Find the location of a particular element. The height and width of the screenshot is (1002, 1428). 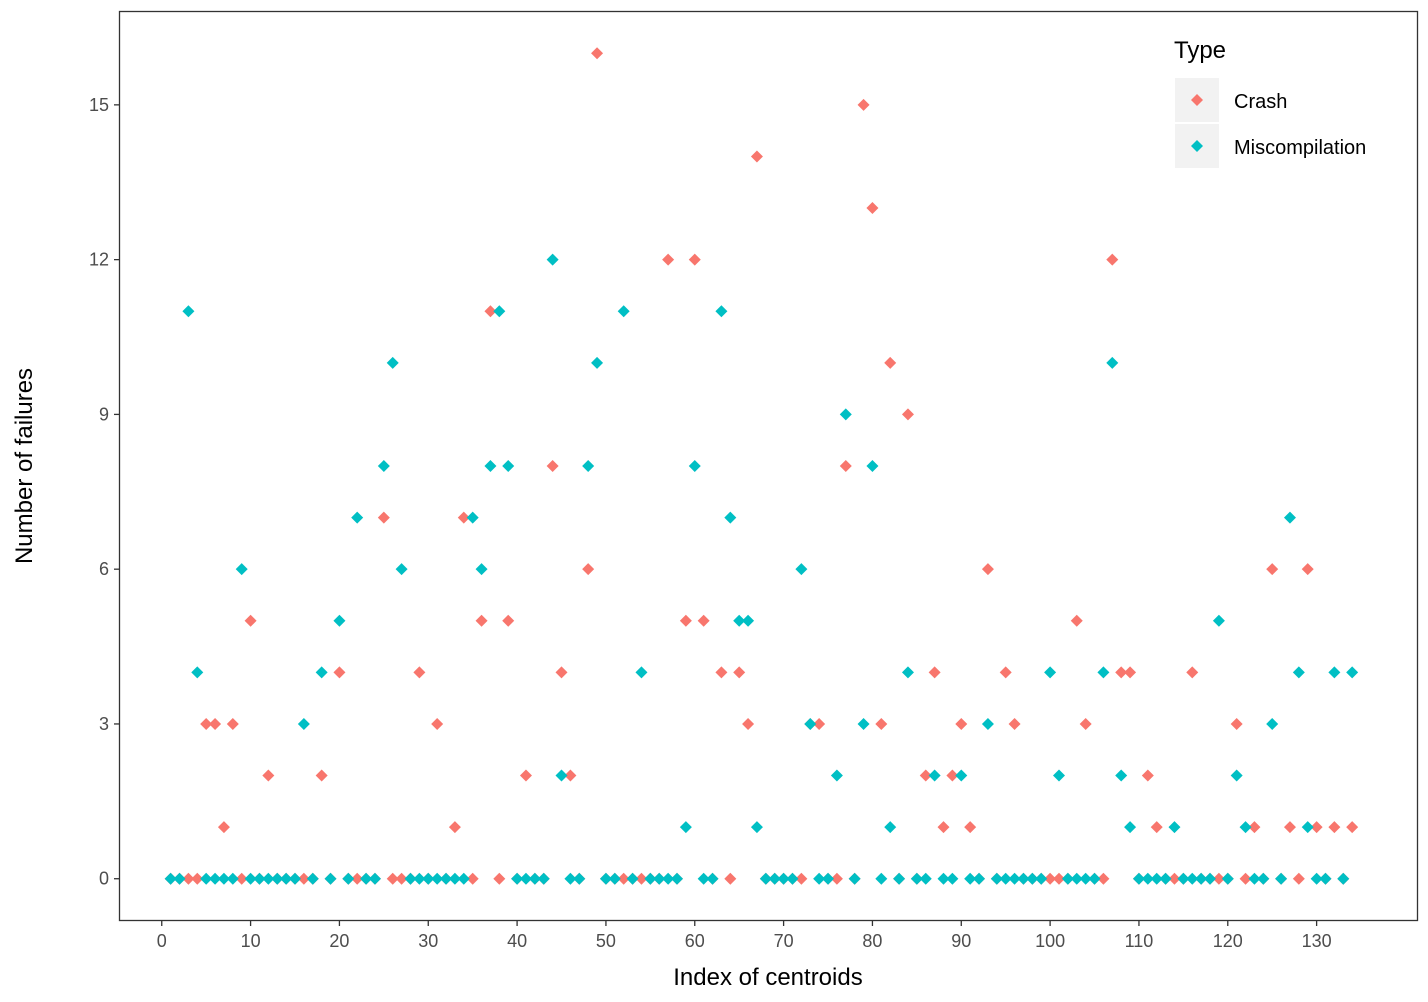

legend-key-crash-marker is located at coordinates (1197, 100).